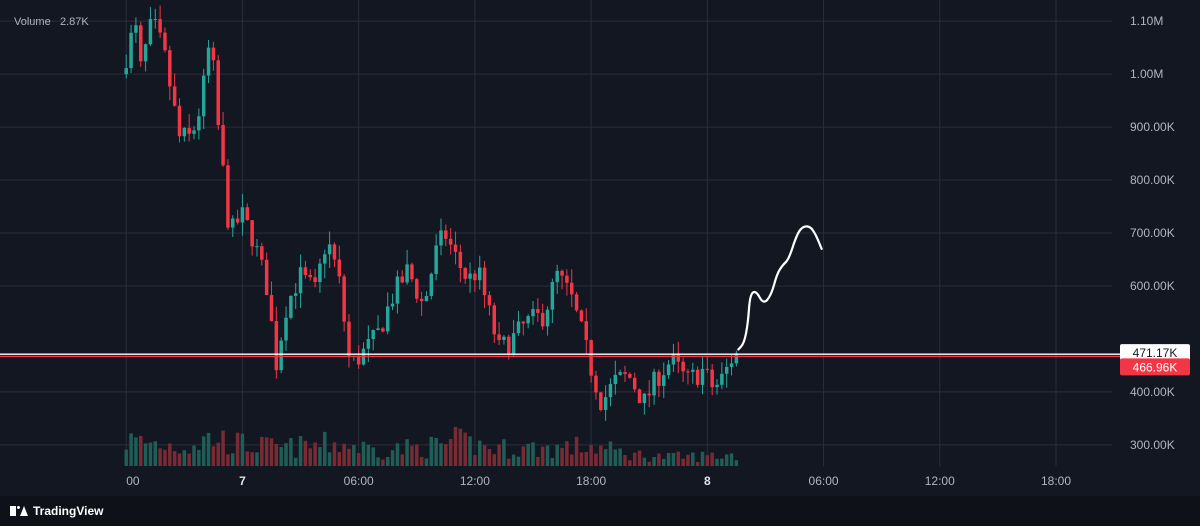 The width and height of the screenshot is (1200, 526). I want to click on freehand-drawing, so click(780, 288).